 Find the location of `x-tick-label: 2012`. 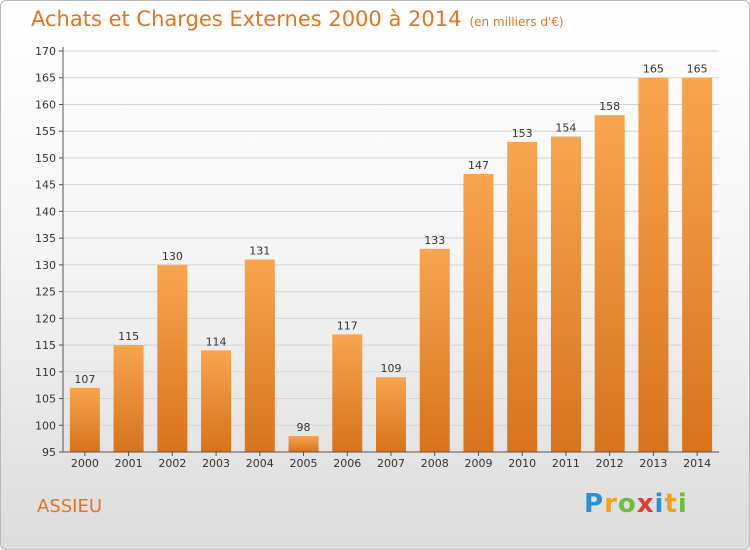

x-tick-label: 2012 is located at coordinates (610, 463).